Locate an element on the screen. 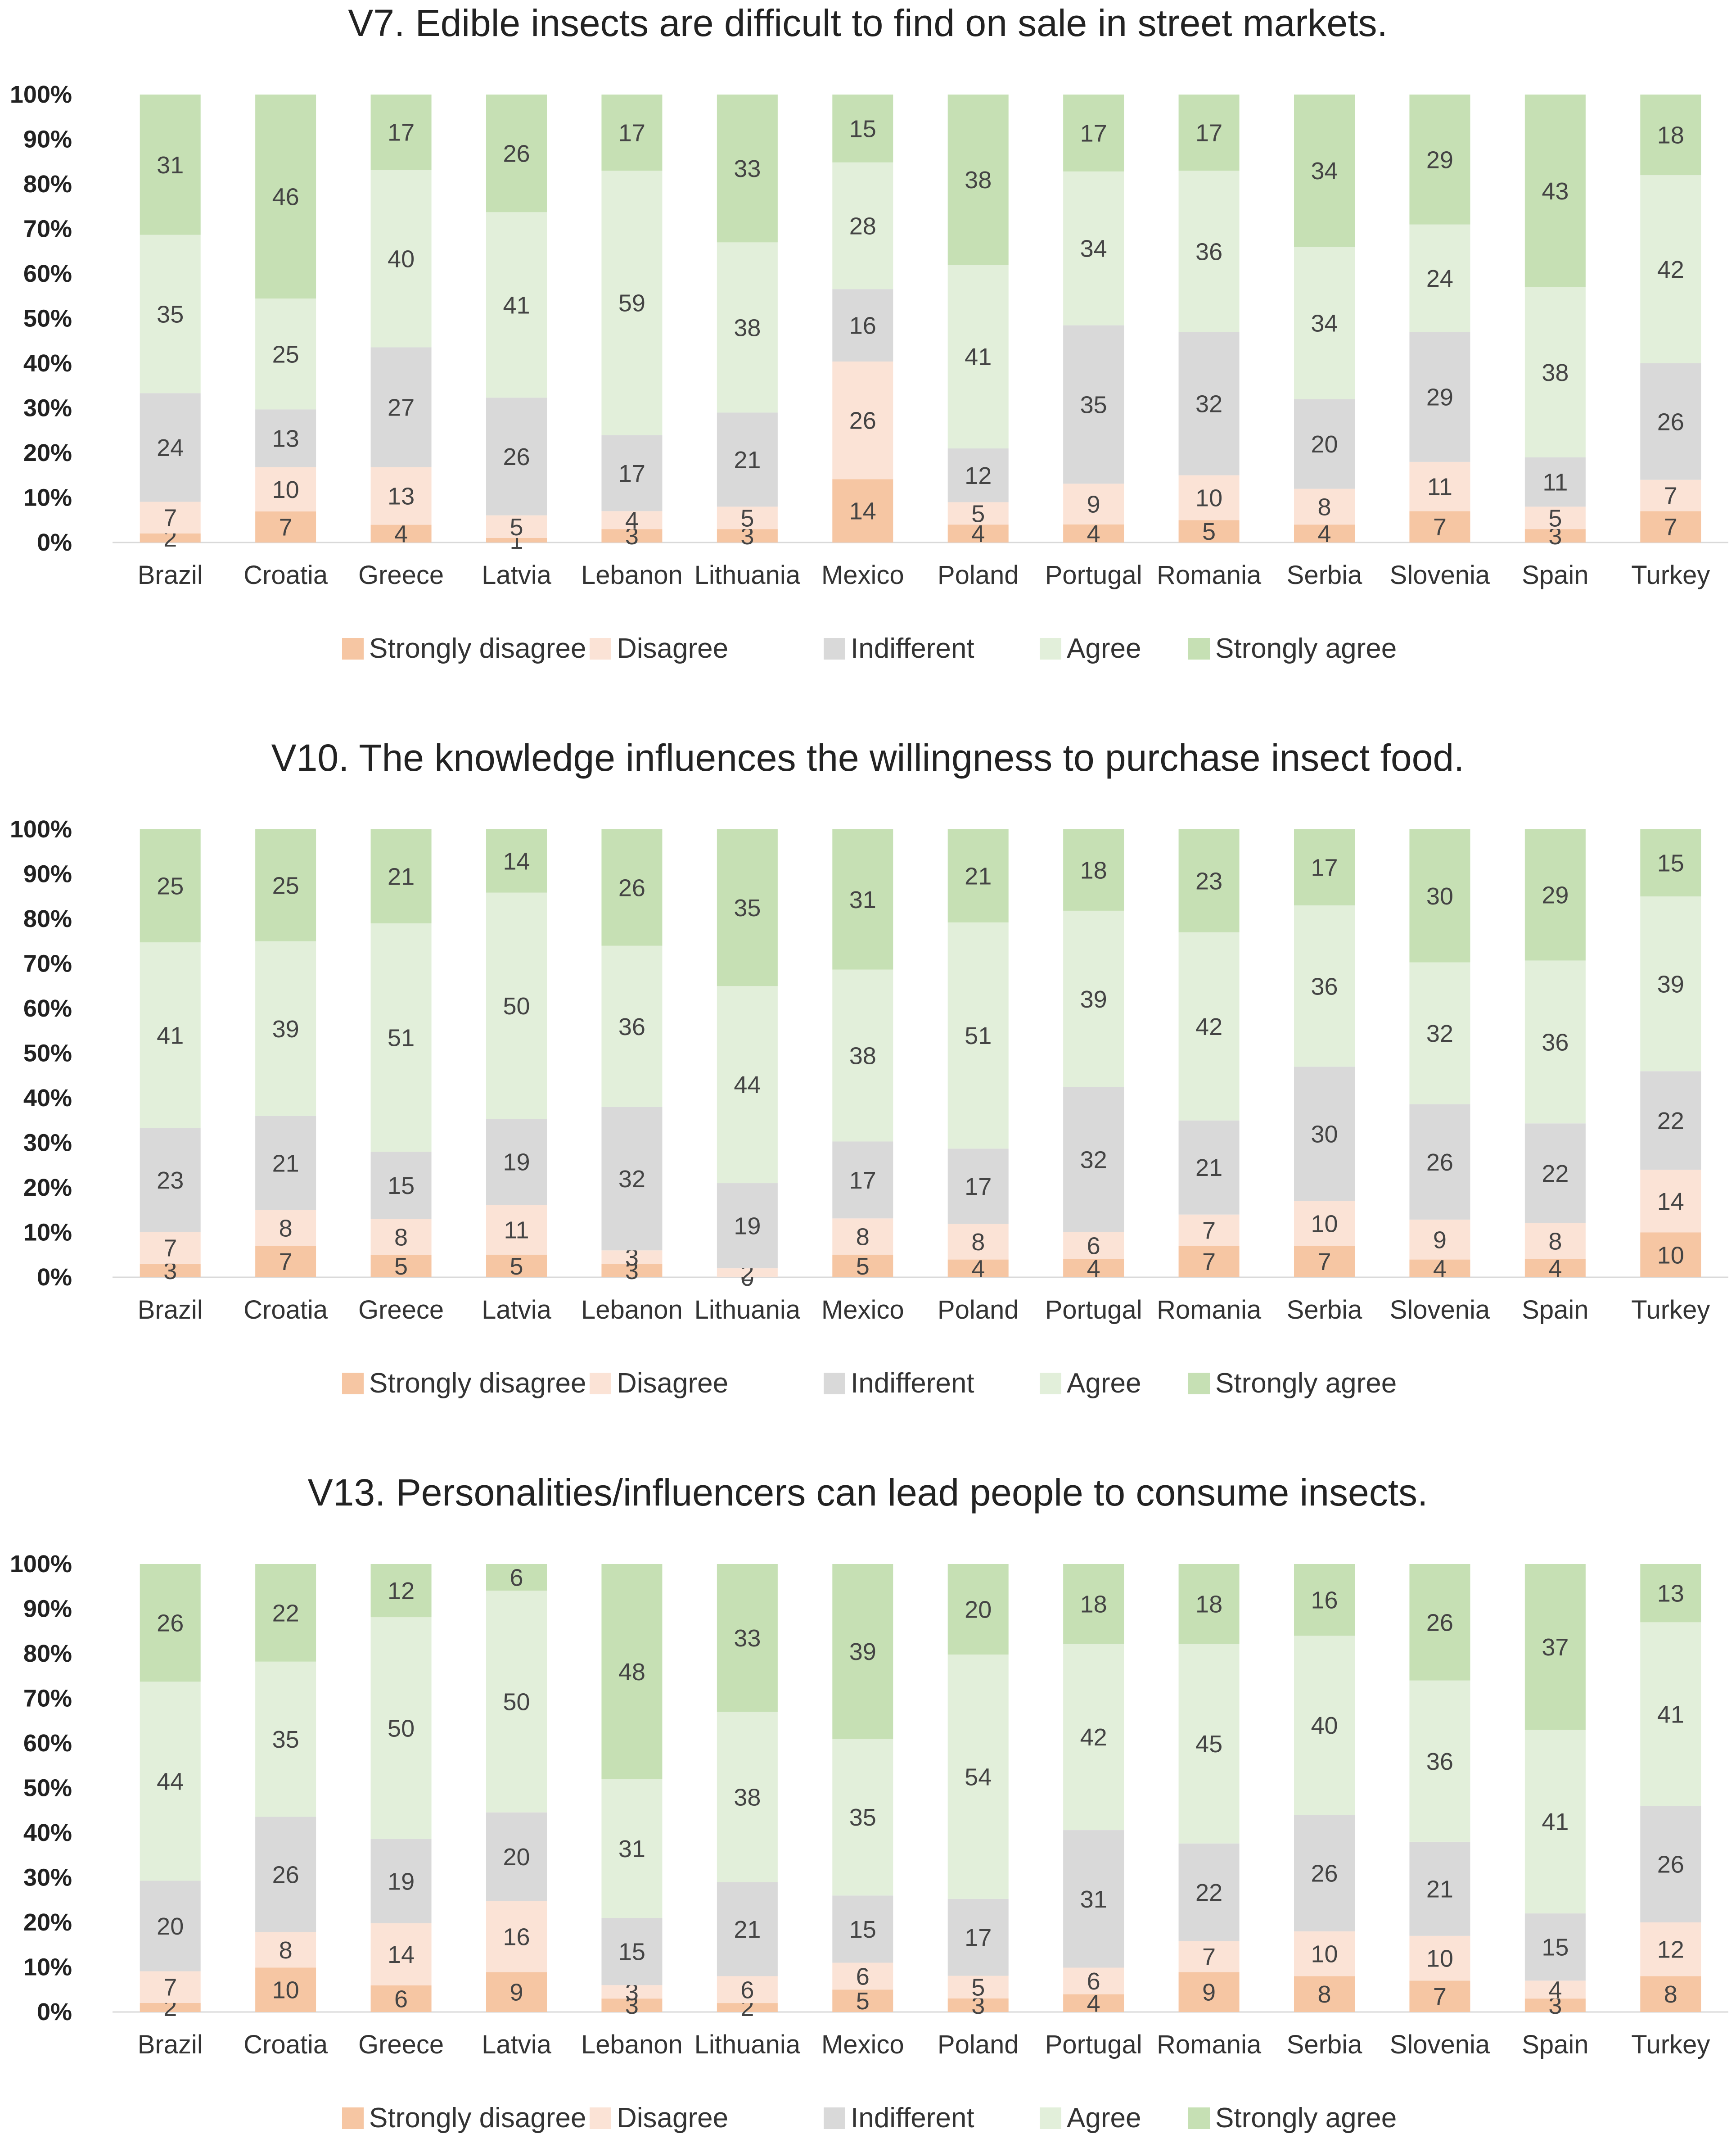  data-label: 41 is located at coordinates (978, 357).